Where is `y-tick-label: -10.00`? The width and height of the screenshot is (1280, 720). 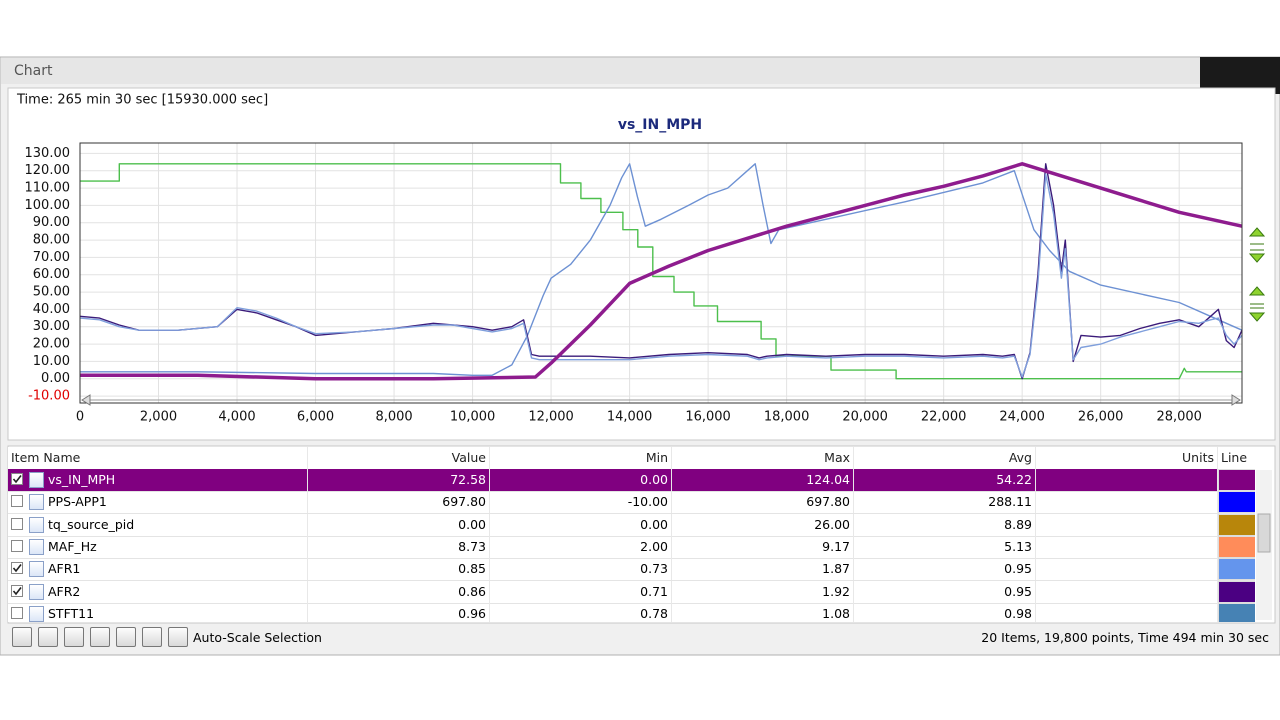 y-tick-label: -10.00 is located at coordinates (49, 396).